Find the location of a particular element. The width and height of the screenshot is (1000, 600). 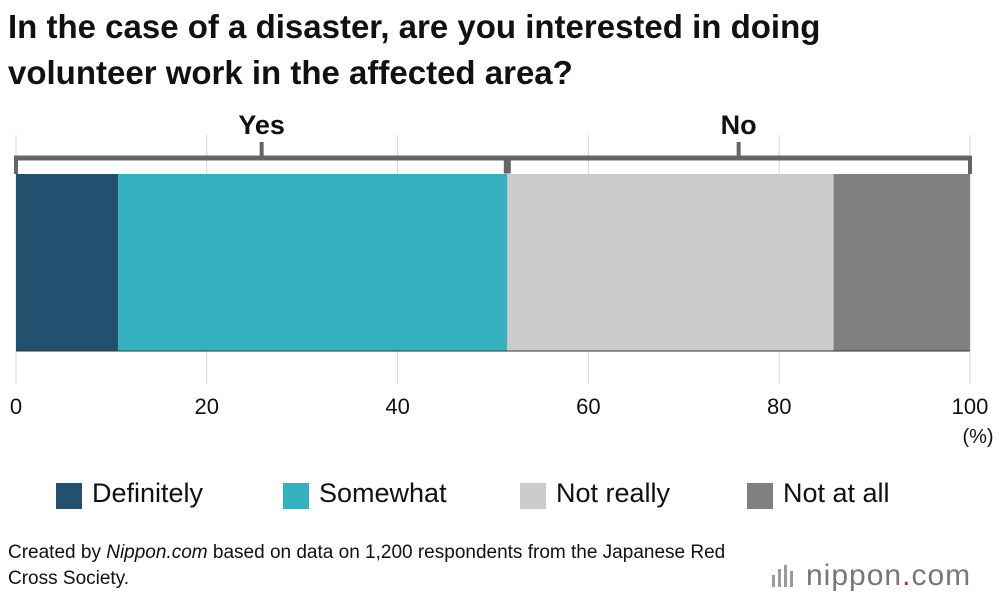

legend-swatch-definitely is located at coordinates (69, 496).